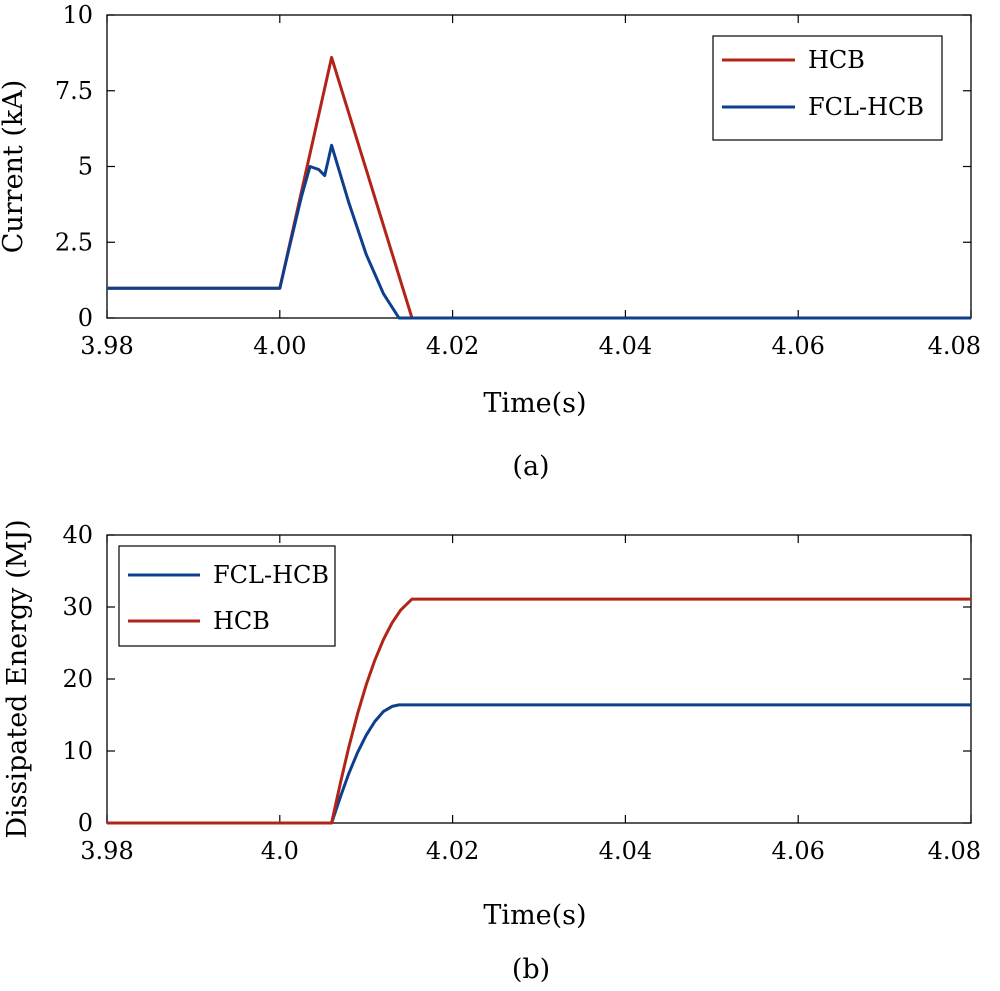 The height and width of the screenshot is (991, 1000). I want to click on y-axis-label: Dissipated Energy (MJ), so click(17, 678).